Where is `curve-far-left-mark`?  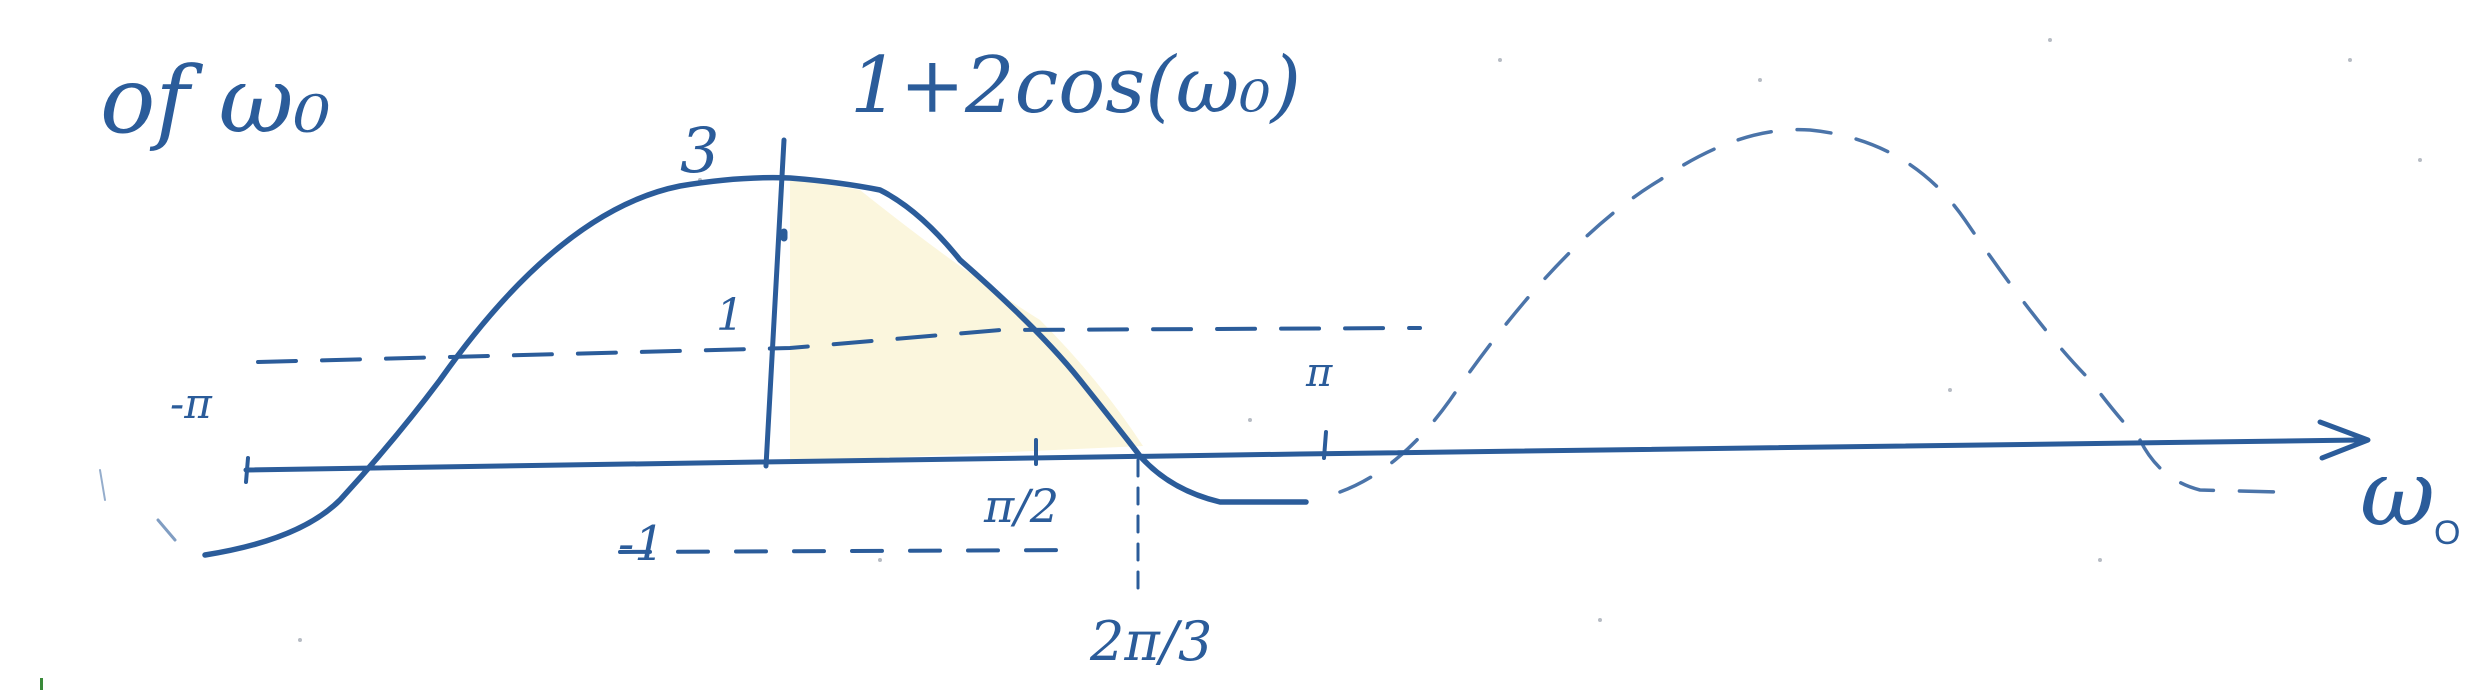 curve-far-left-mark is located at coordinates (102, 485).